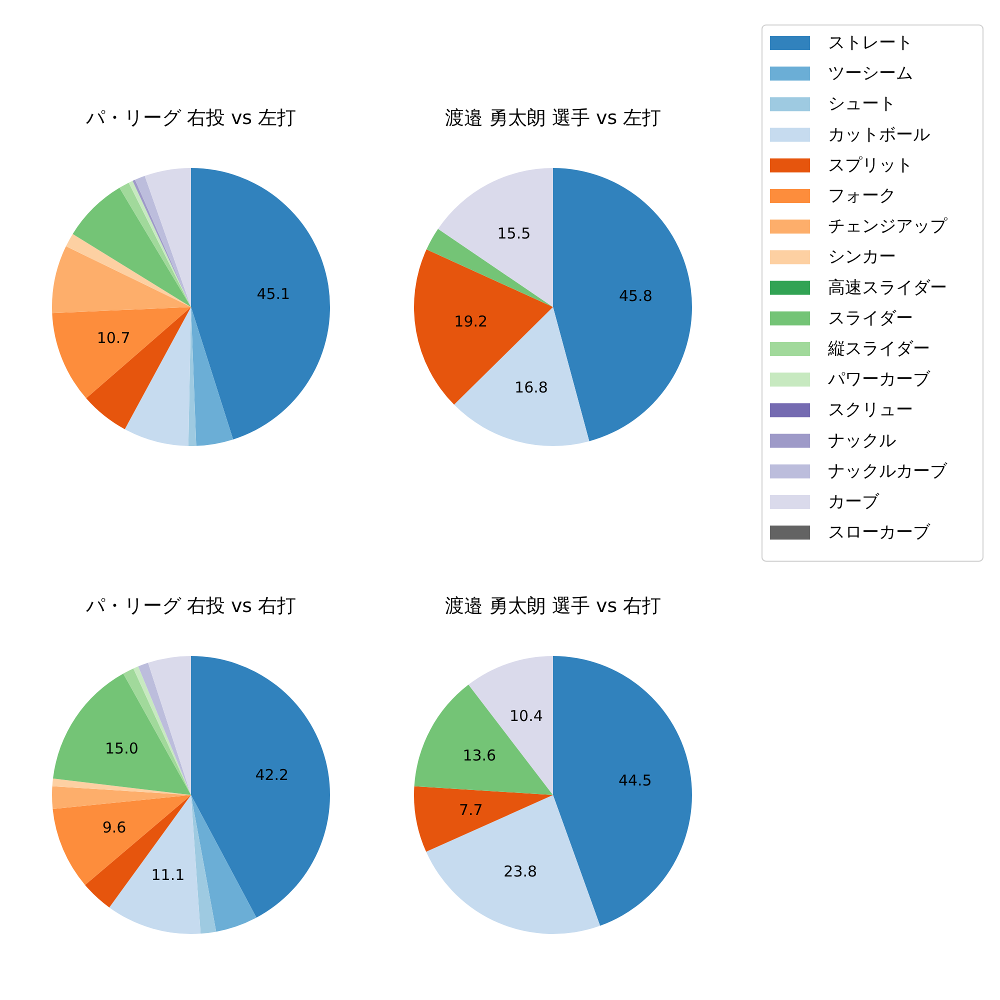 This screenshot has width=1000, height=1000. What do you see at coordinates (862, 440) in the screenshot?
I see `legend-label: ナックル` at bounding box center [862, 440].